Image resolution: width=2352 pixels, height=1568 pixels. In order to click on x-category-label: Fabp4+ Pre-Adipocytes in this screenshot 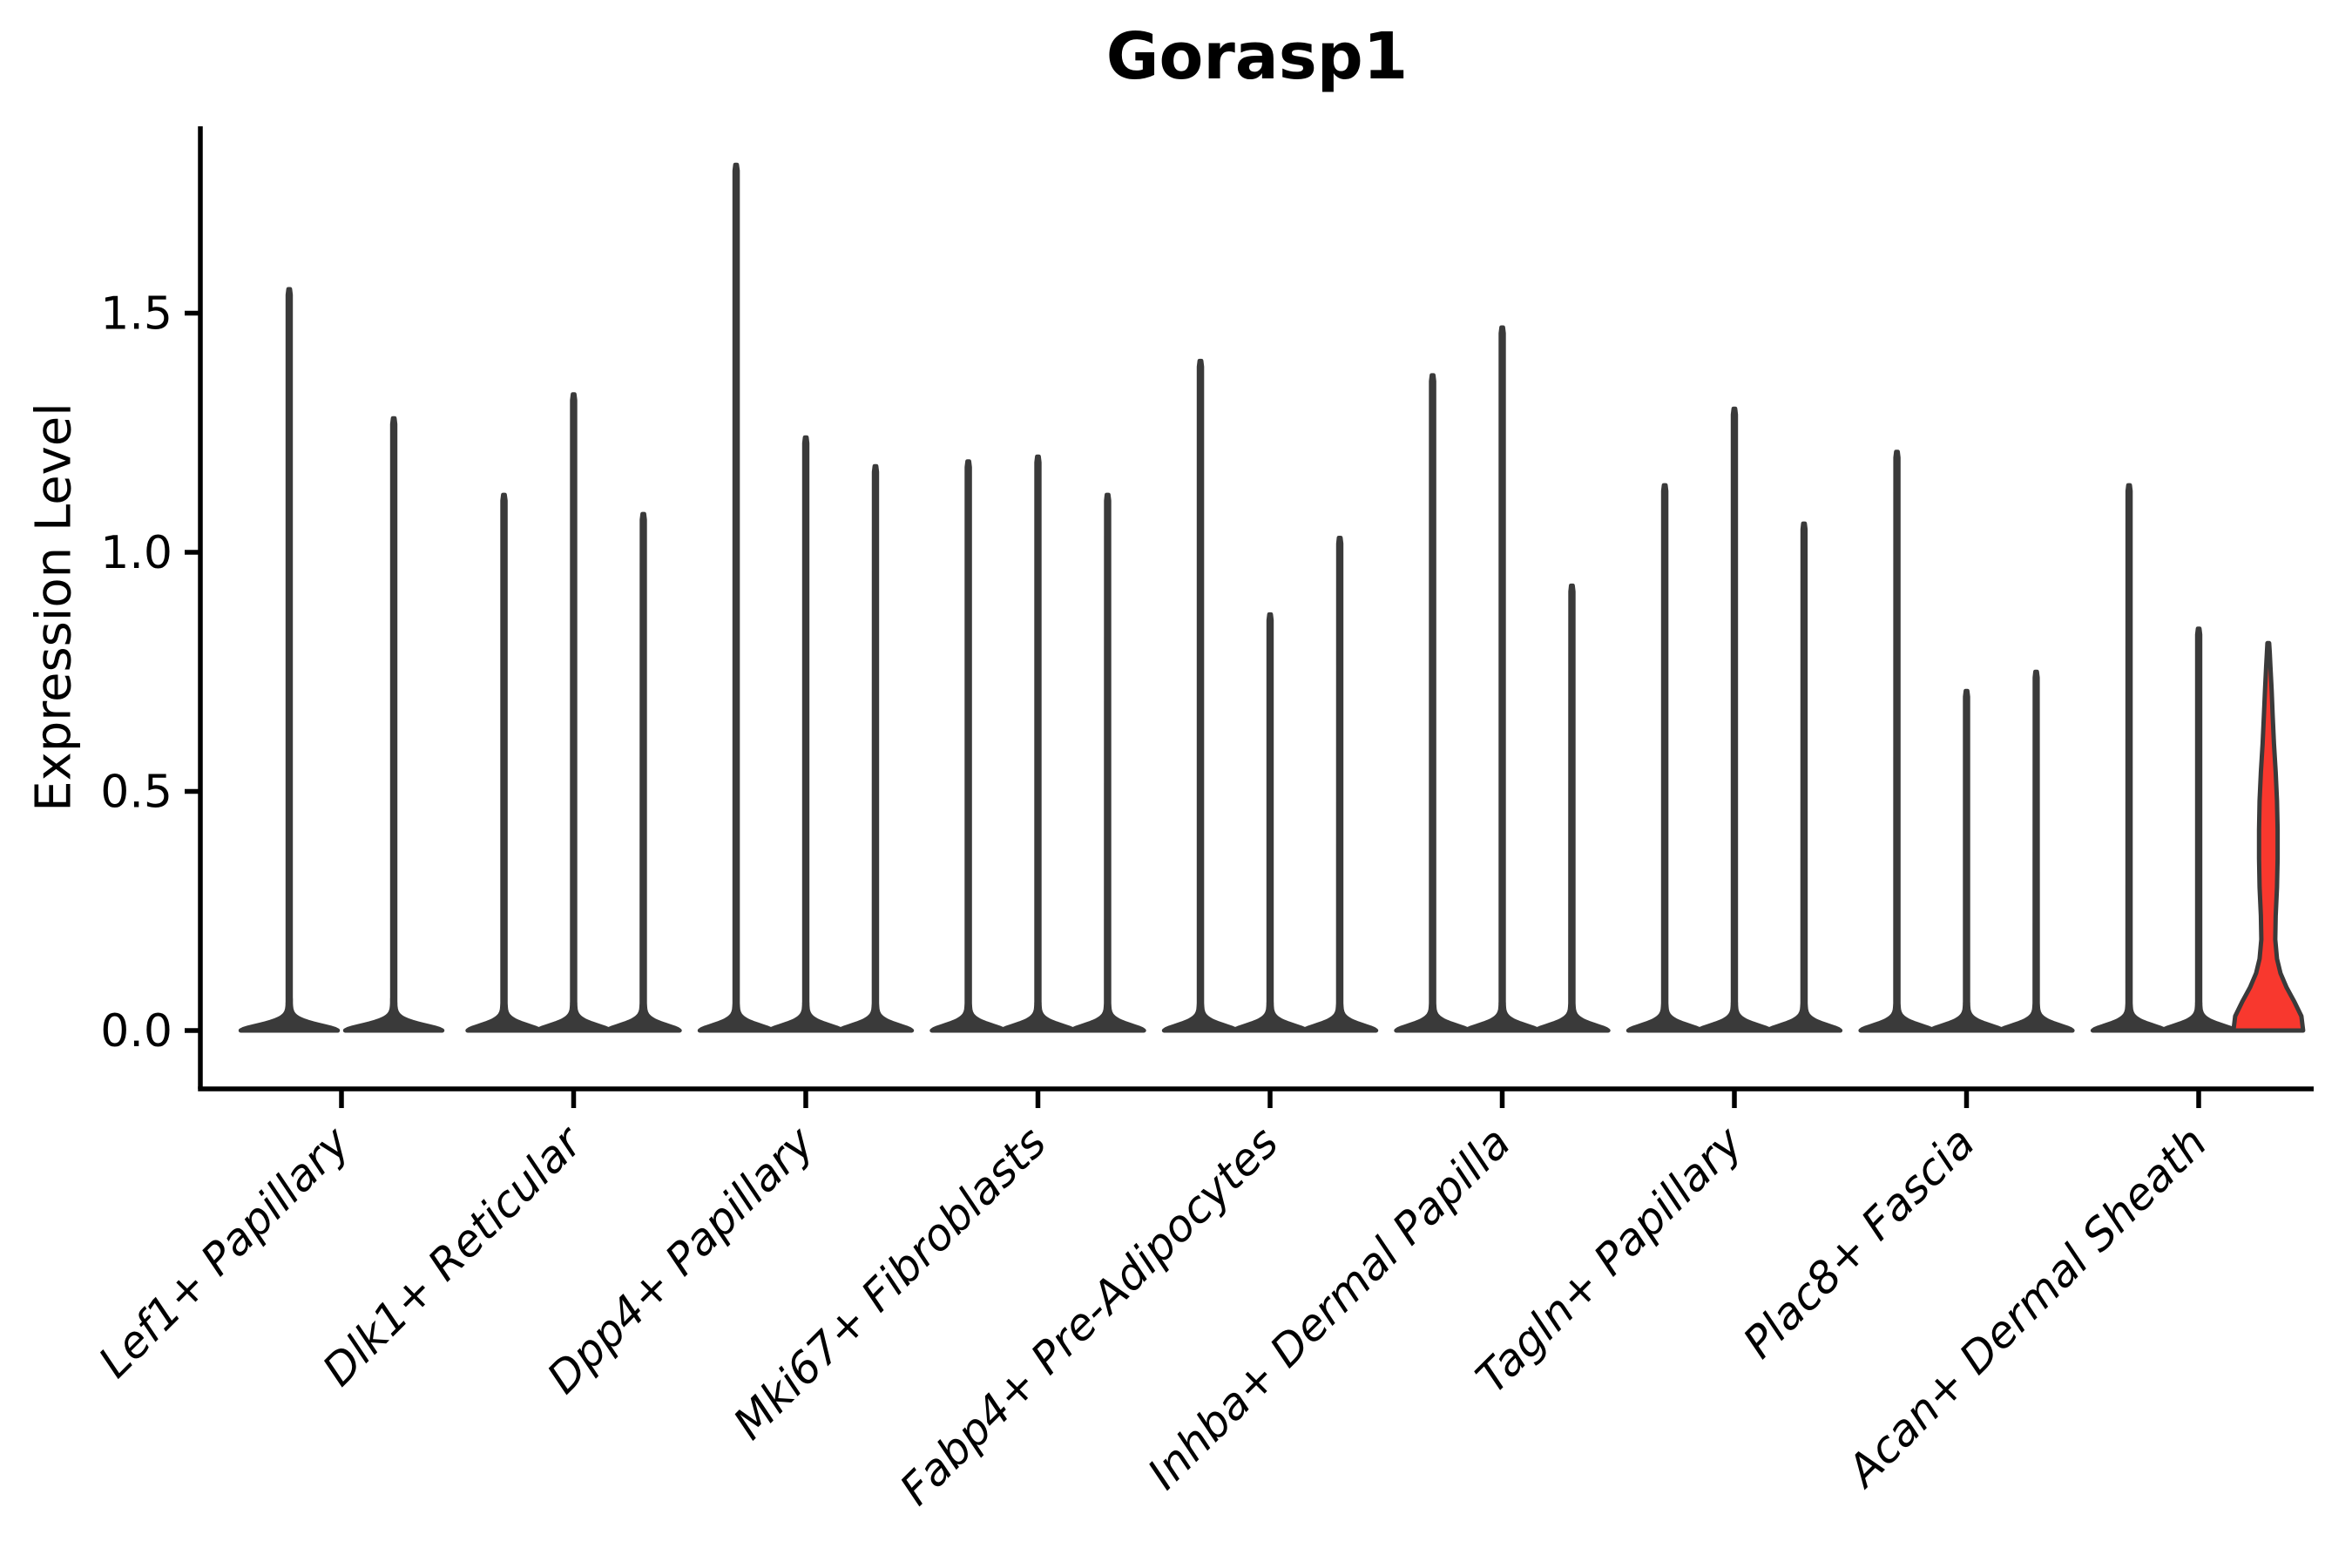, I will do `click(1089, 1316)`.